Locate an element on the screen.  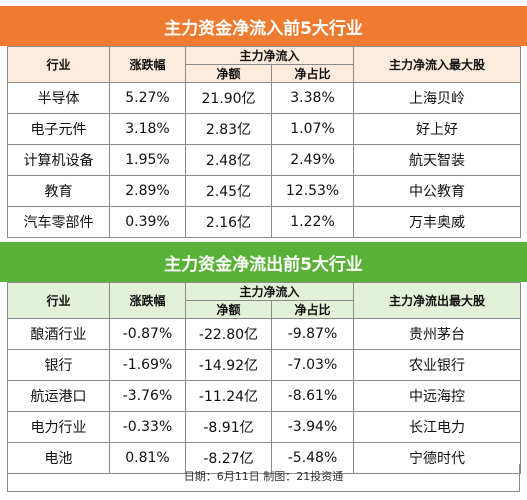
stock-cell: 上海贝岭 is located at coordinates (437, 98).